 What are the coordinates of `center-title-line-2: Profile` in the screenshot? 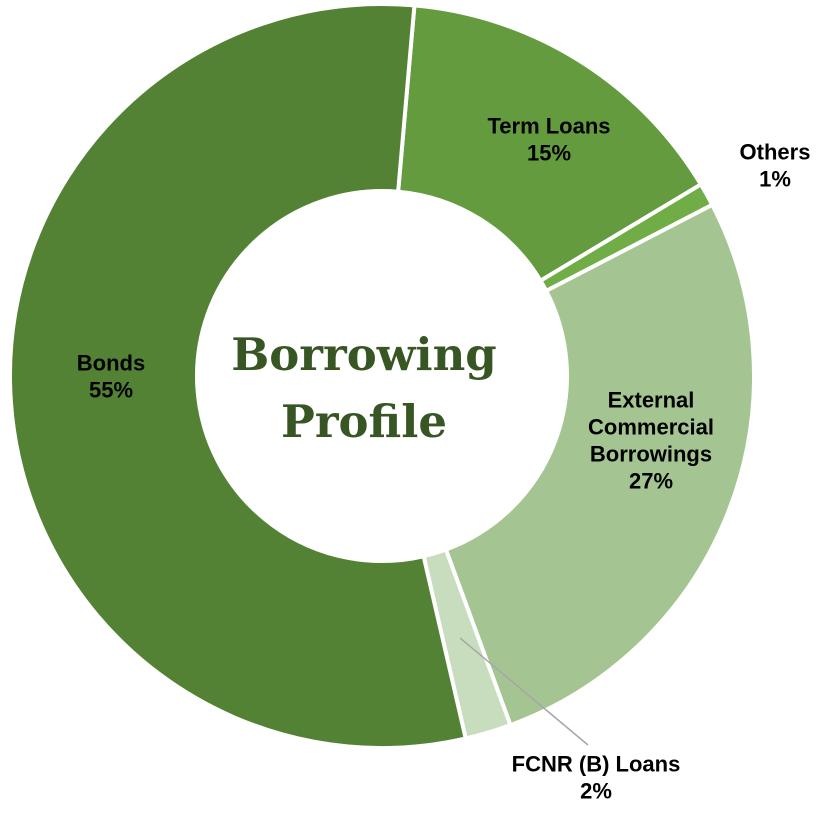 It's located at (364, 421).